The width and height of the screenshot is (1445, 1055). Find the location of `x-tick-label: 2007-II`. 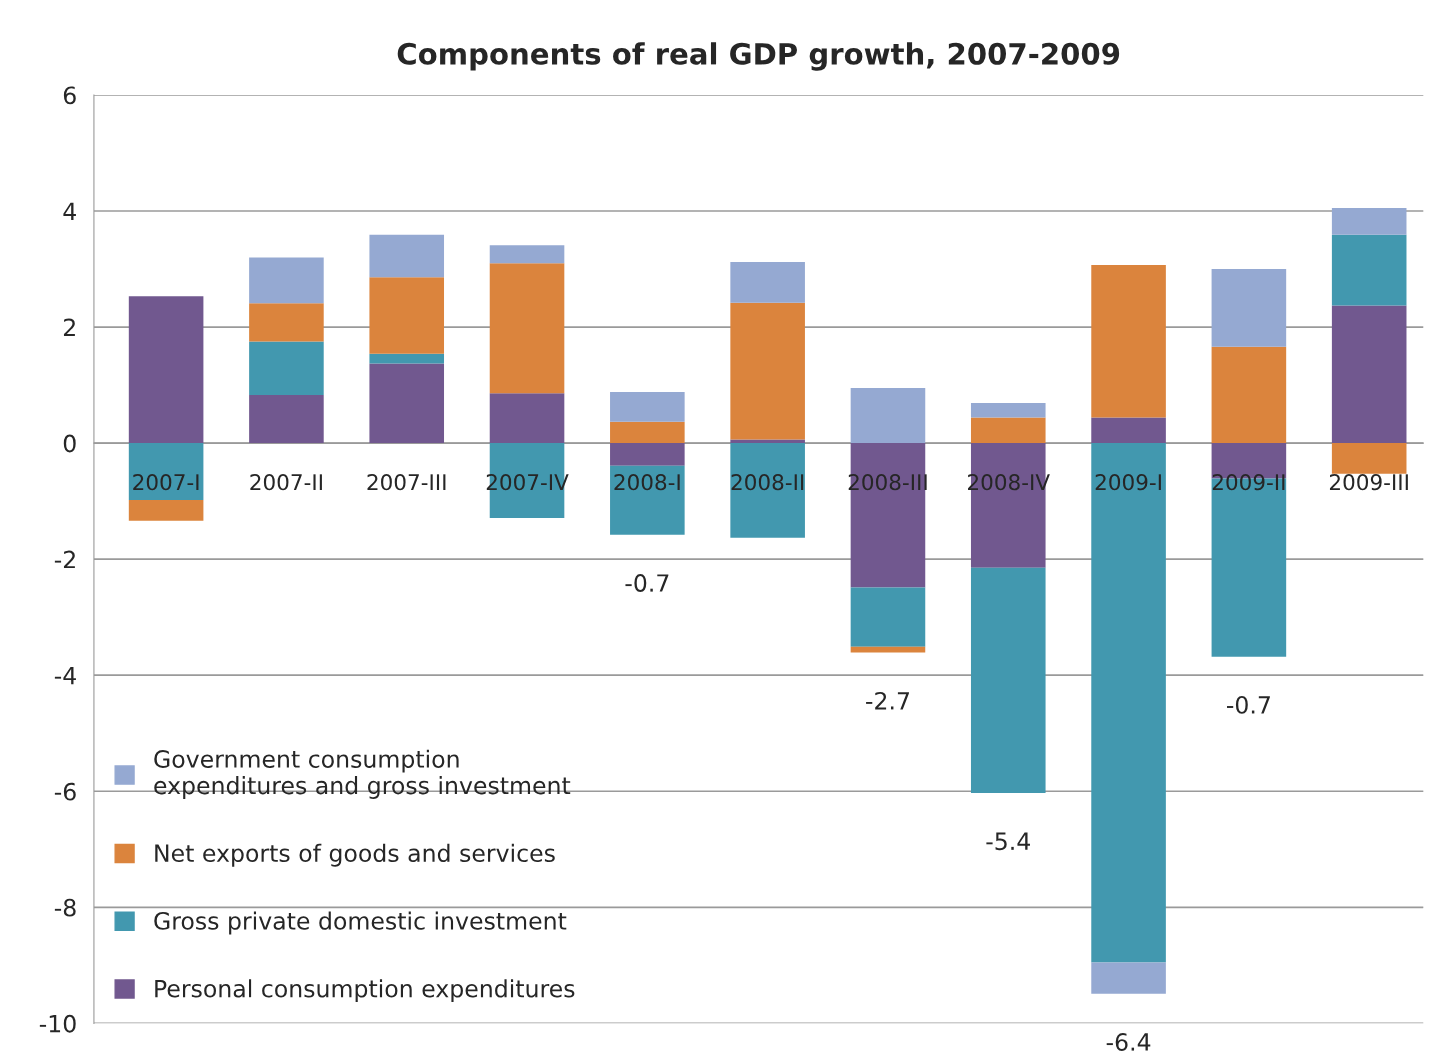

x-tick-label: 2007-II is located at coordinates (286, 482).